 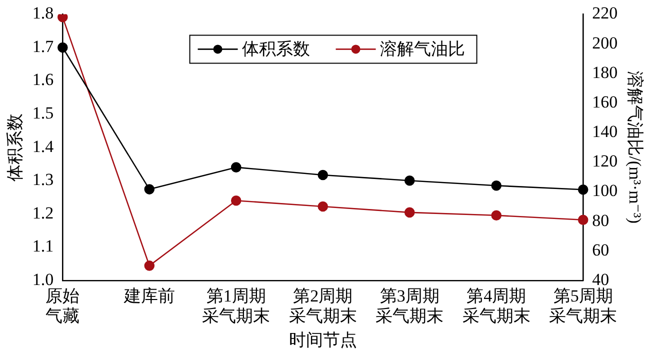 What do you see at coordinates (410, 306) in the screenshot?
I see `x-tick-label: 第3周期采气期末` at bounding box center [410, 306].